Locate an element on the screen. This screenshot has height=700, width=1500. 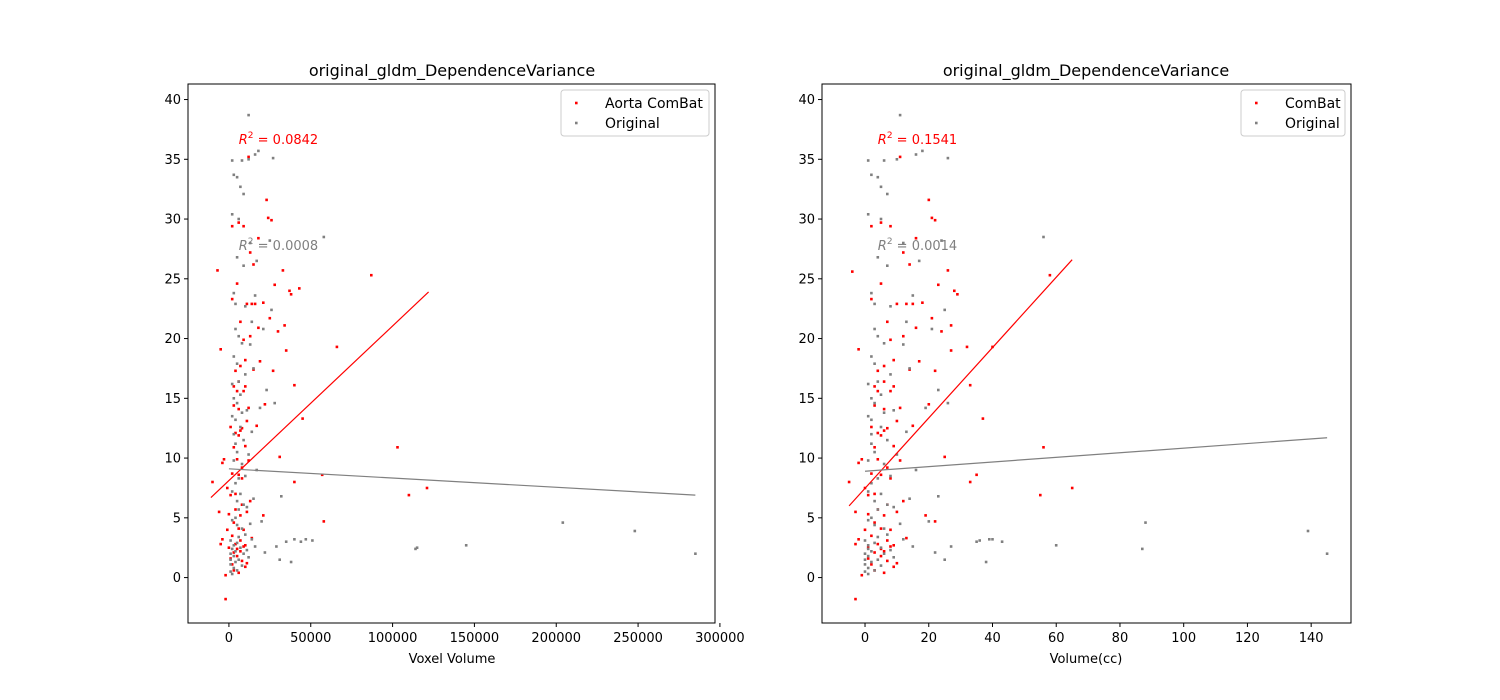
y-tick-label: 15 is located at coordinates (172, 399).